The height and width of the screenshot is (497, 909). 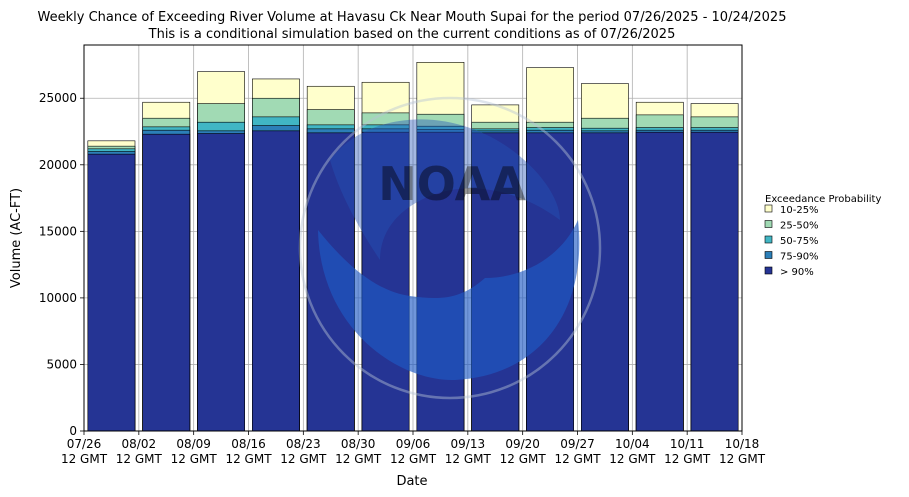 What do you see at coordinates (742, 444) in the screenshot?
I see `x-tick-date: 10/18` at bounding box center [742, 444].